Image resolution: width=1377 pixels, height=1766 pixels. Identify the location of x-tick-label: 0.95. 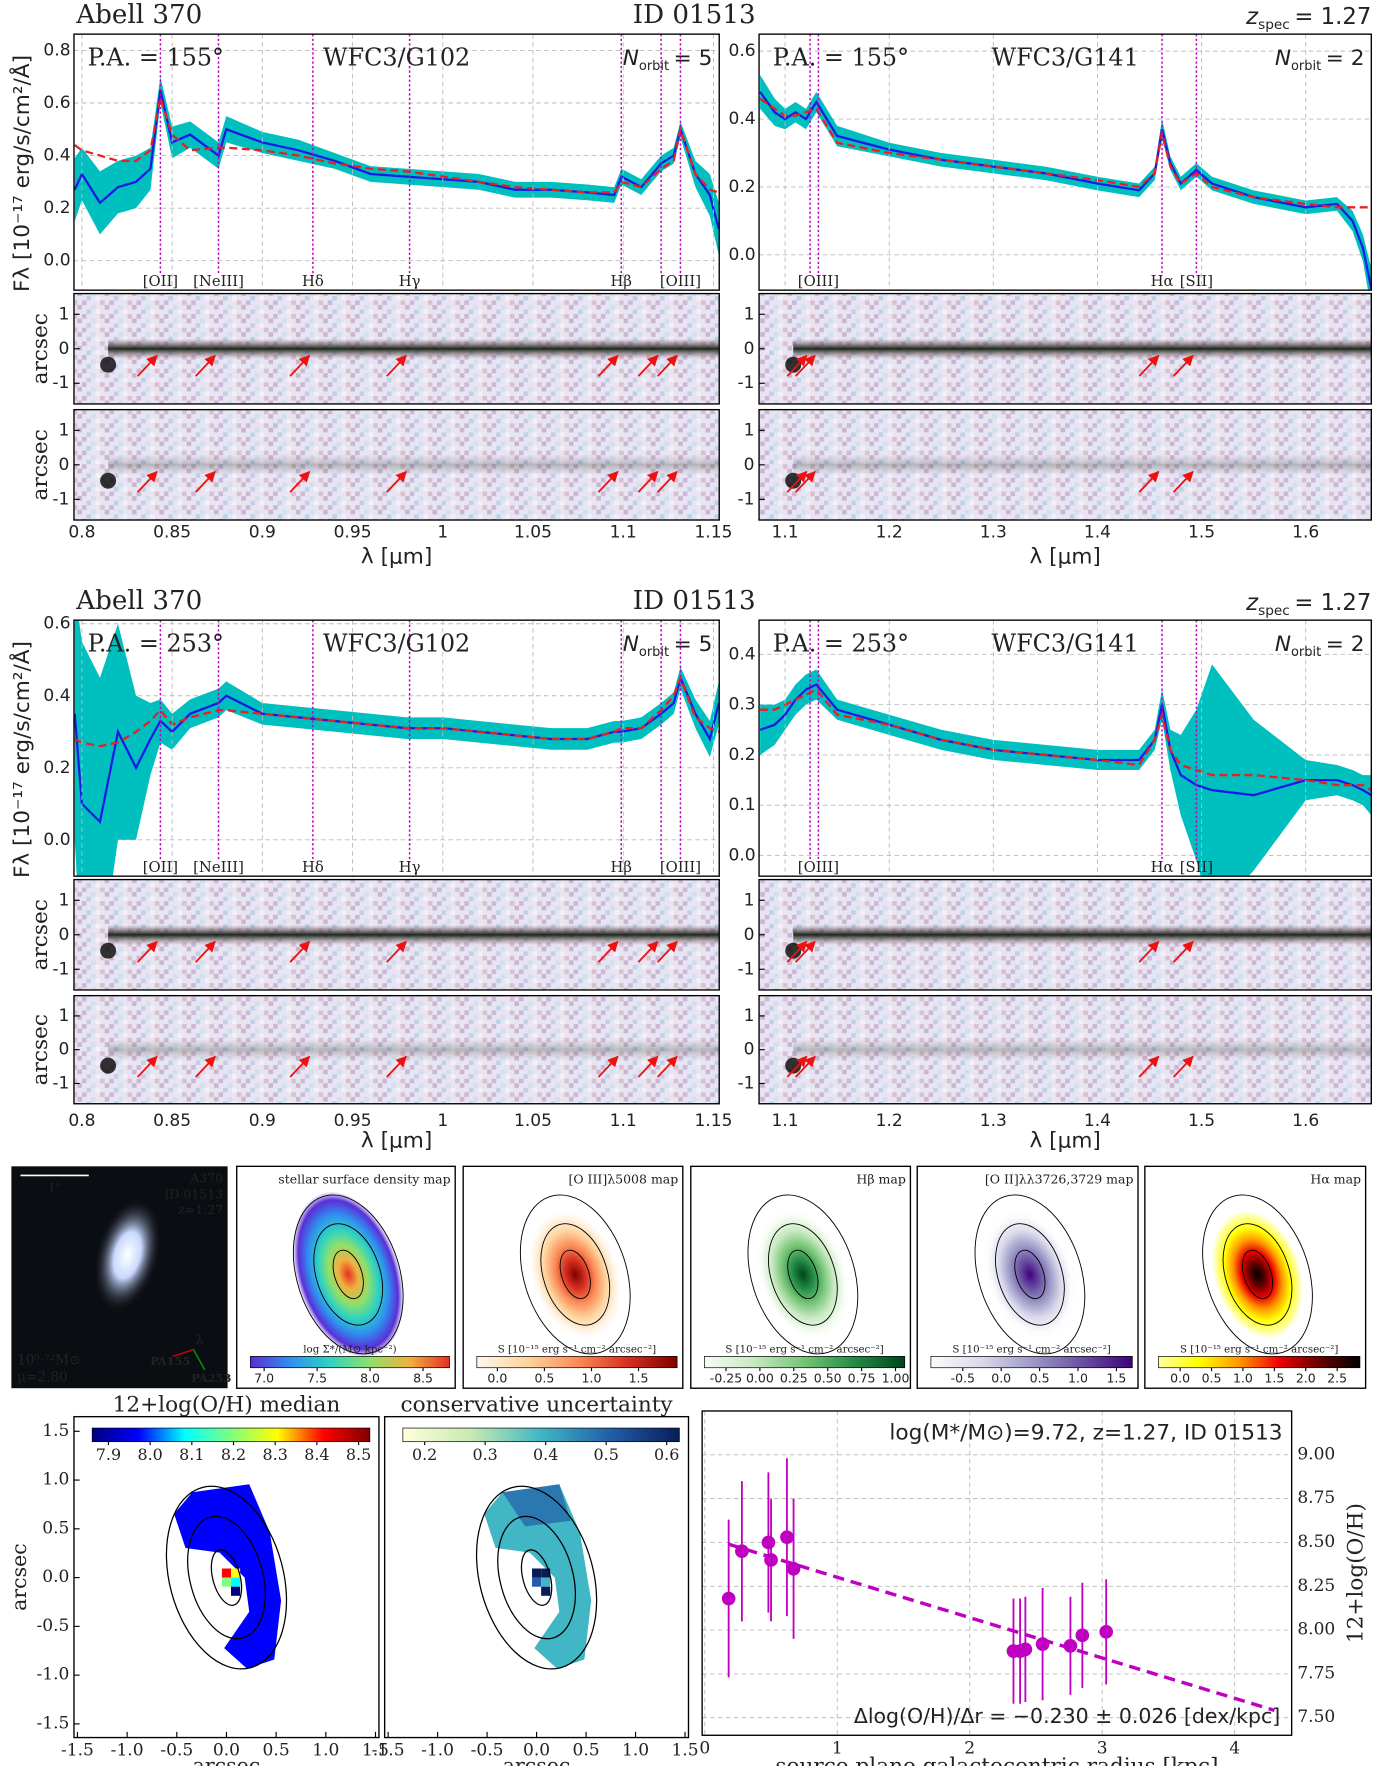
(353, 1121).